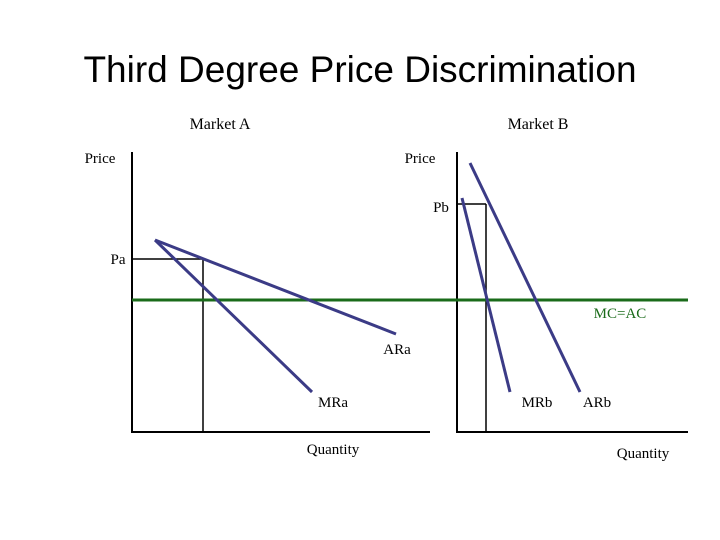  I want to click on cost-label: MC=AC, so click(620, 314).